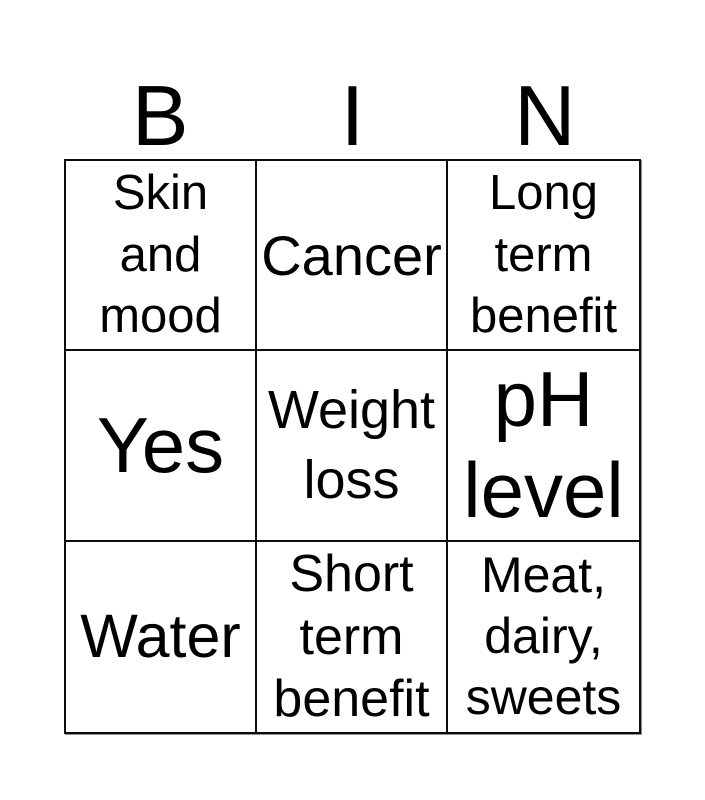 The image size is (705, 800). I want to click on bingo-cell-r2c2: Weight loss, so click(352, 446).